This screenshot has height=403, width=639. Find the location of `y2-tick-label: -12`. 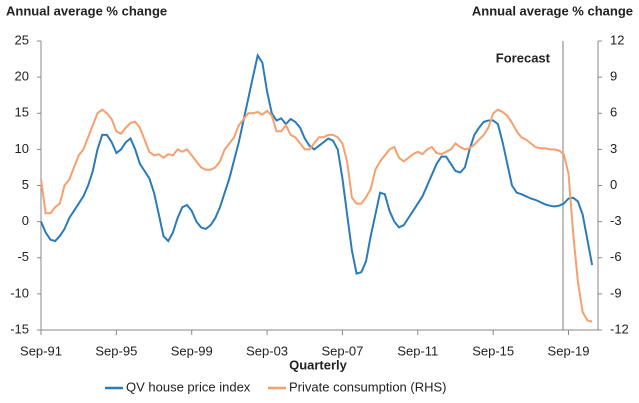

y2-tick-label: -12 is located at coordinates (619, 328).